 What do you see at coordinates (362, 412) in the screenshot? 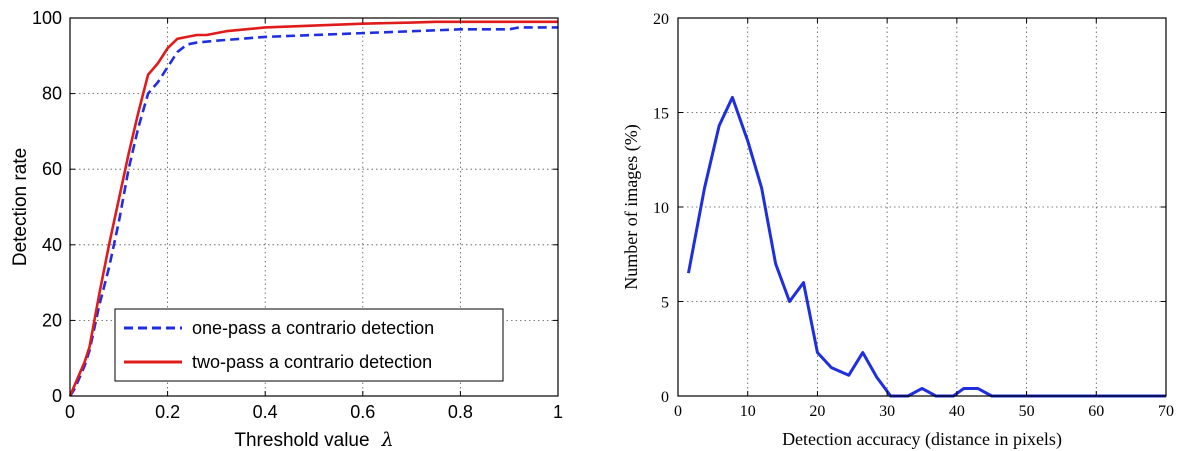
I see `x-tick-label: 0.6` at bounding box center [362, 412].